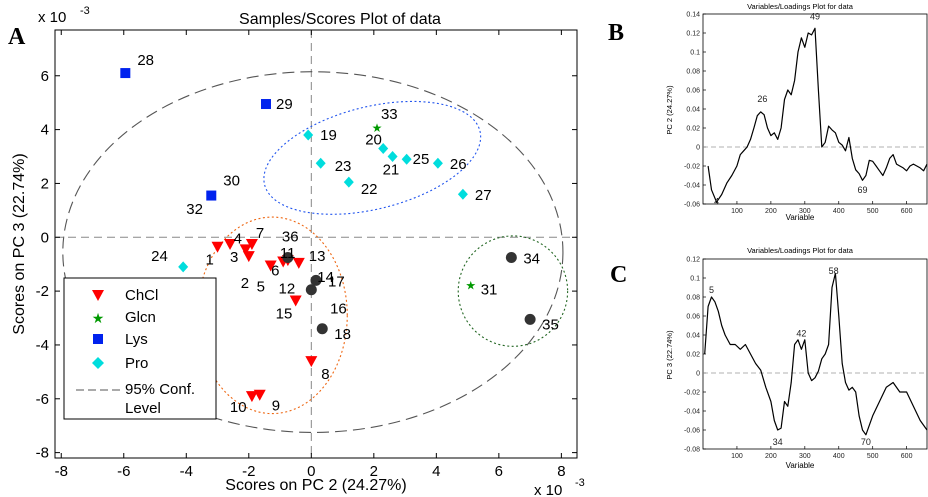 The width and height of the screenshot is (928, 497). What do you see at coordinates (275, 270) in the screenshot?
I see `point-label-6: 6` at bounding box center [275, 270].